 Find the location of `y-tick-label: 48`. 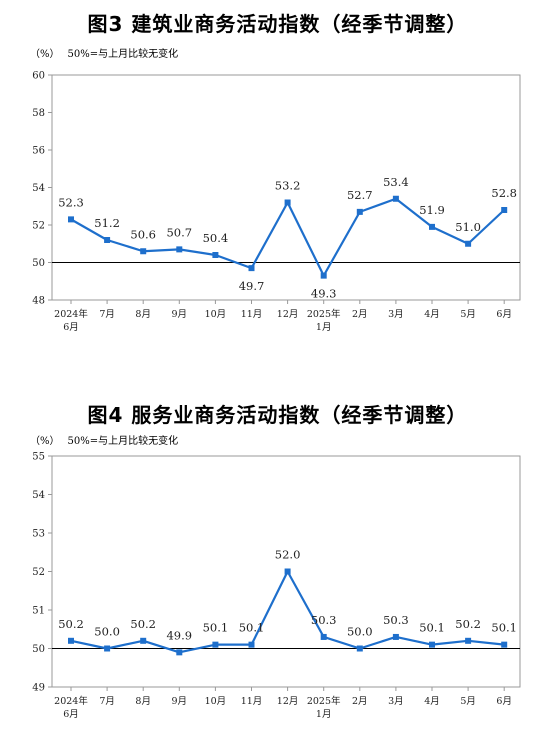

y-tick-label: 48 is located at coordinates (38, 301).